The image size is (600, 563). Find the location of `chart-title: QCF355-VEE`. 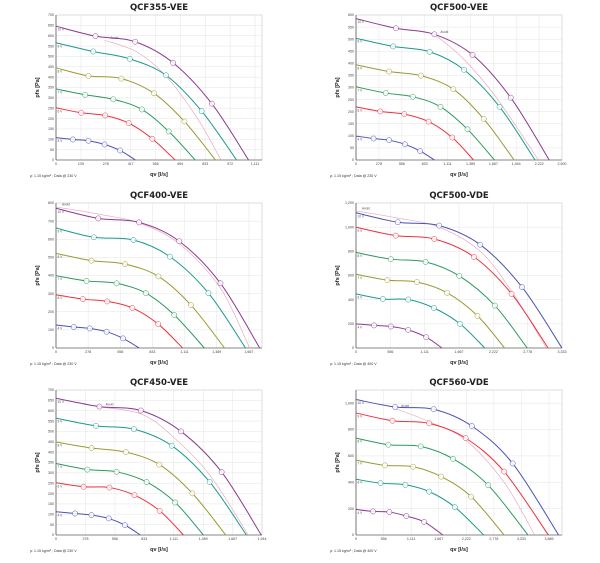

chart-title: QCF355-VEE is located at coordinates (159, 8).